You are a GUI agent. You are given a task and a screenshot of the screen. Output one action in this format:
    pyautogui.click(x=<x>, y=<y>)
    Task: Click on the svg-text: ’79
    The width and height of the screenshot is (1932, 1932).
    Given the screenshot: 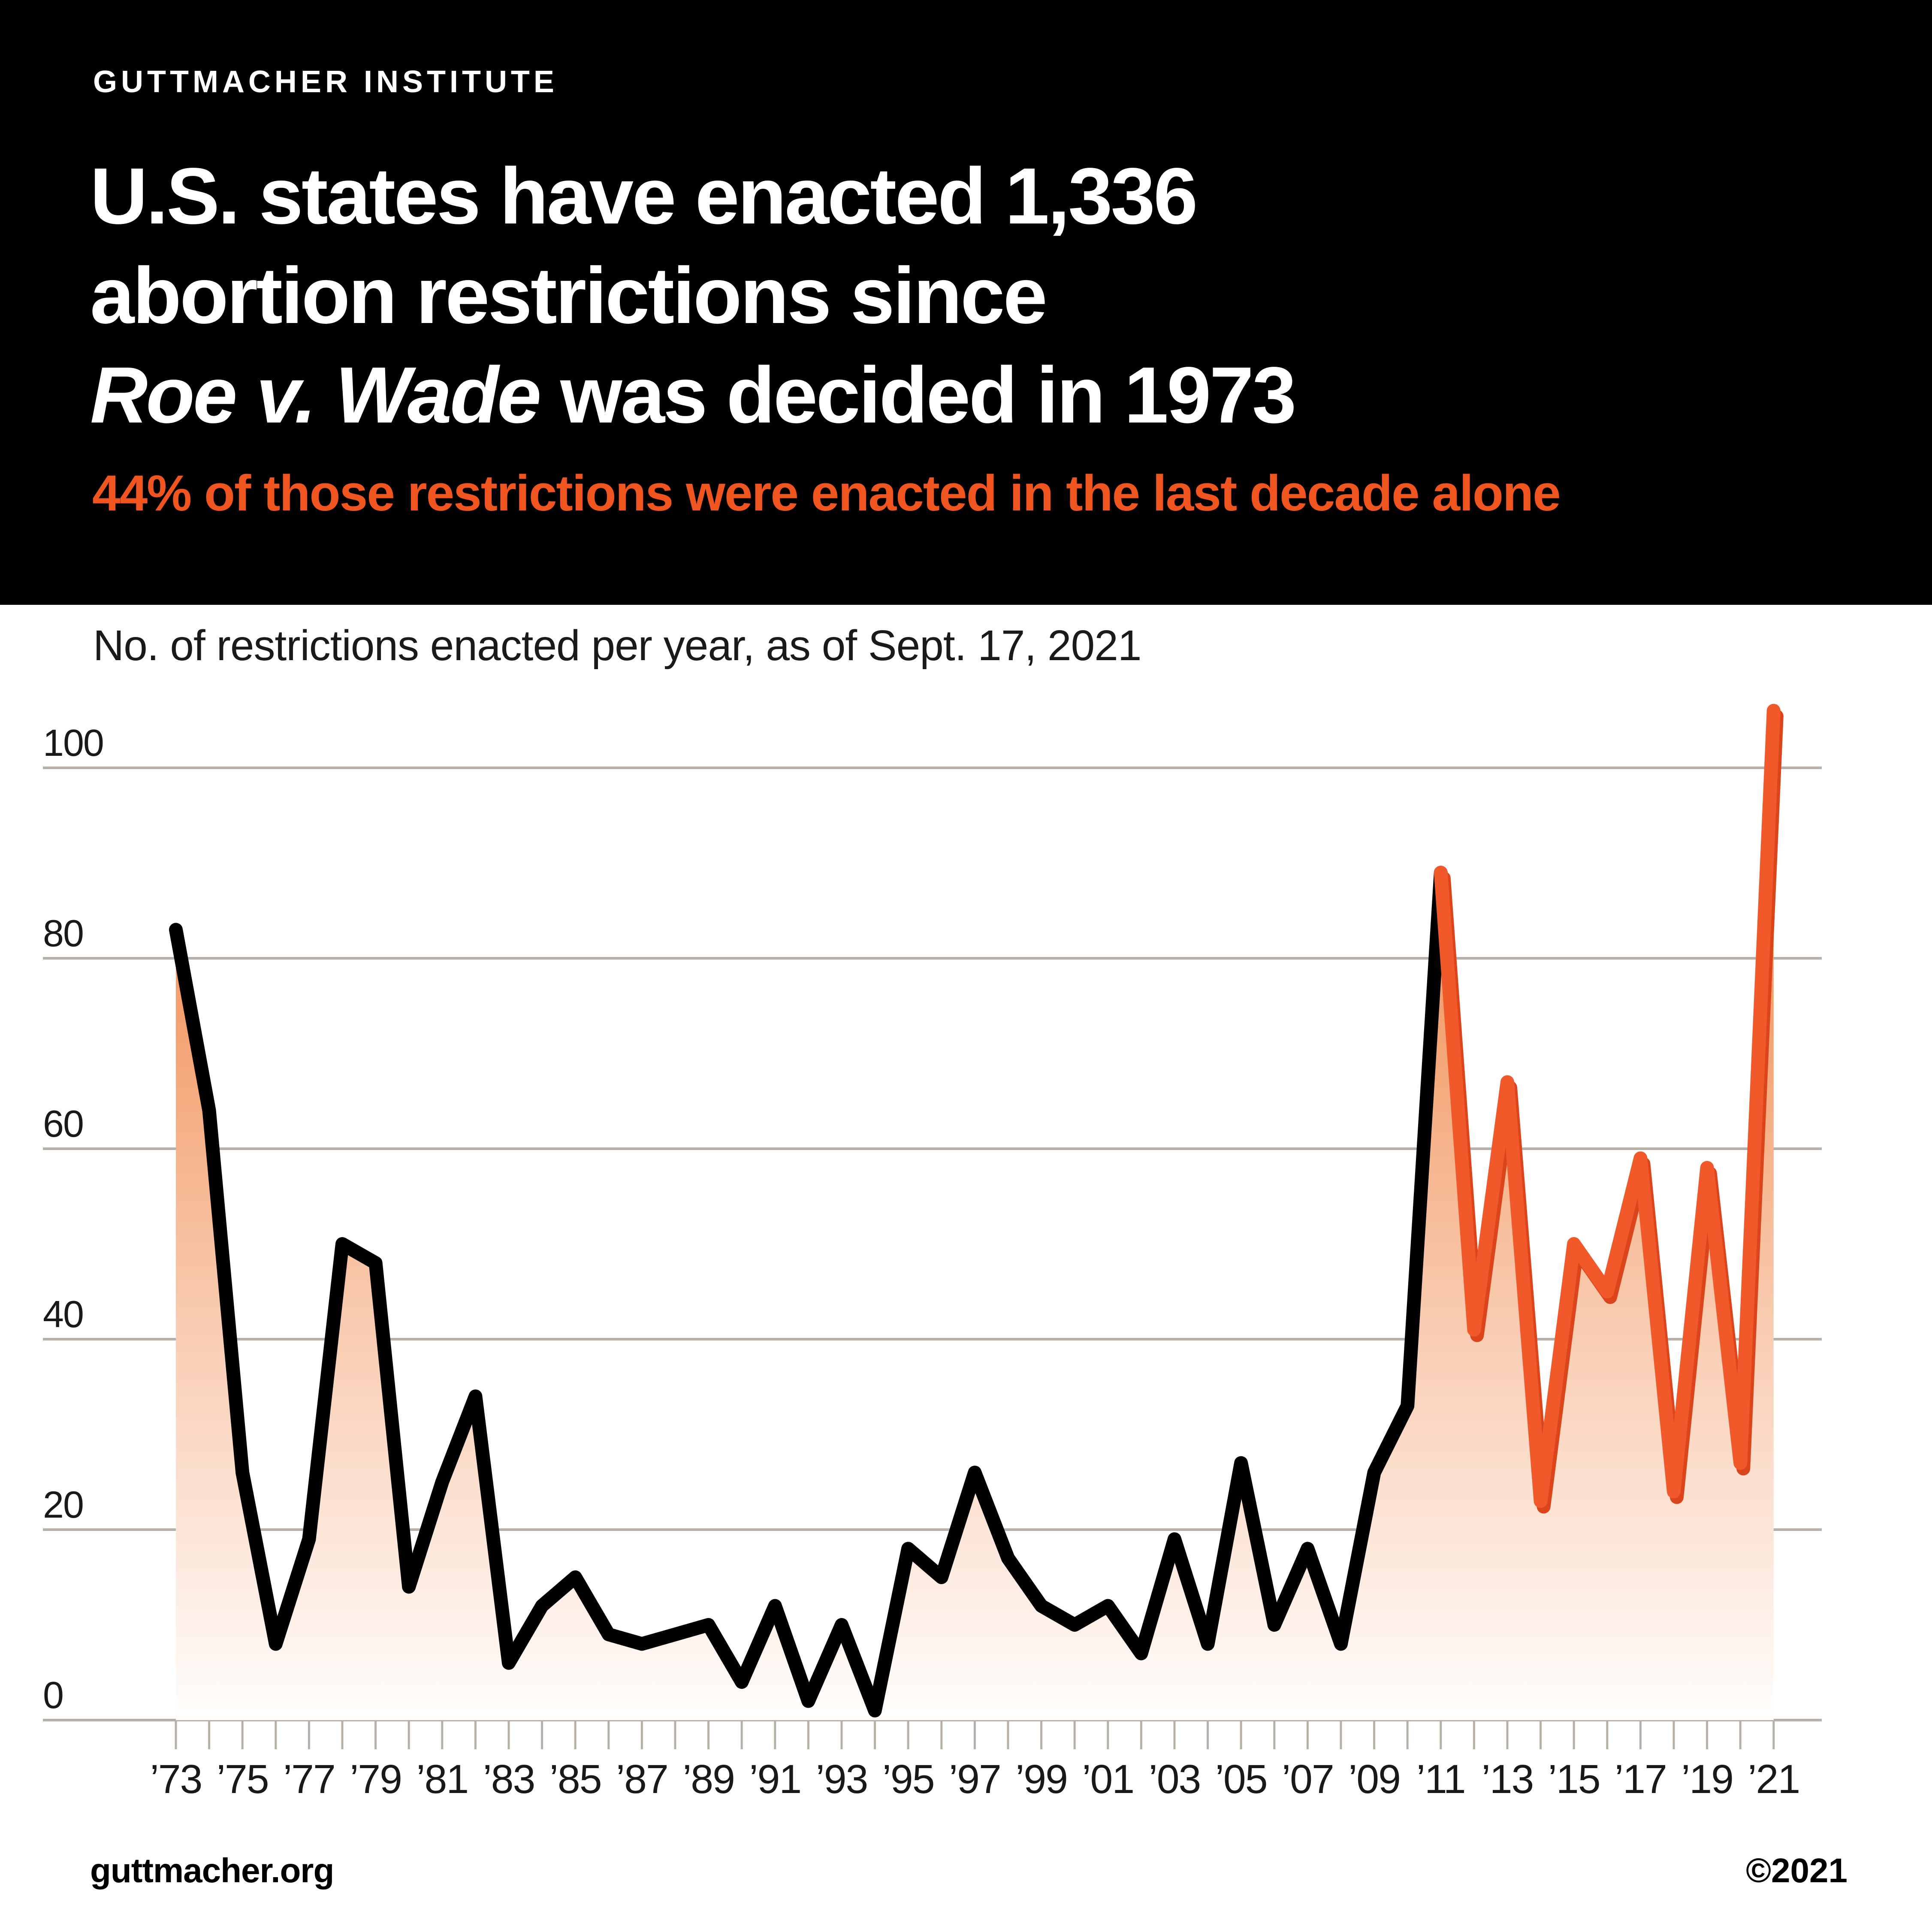 What is the action you would take?
    pyautogui.click(x=375, y=1779)
    